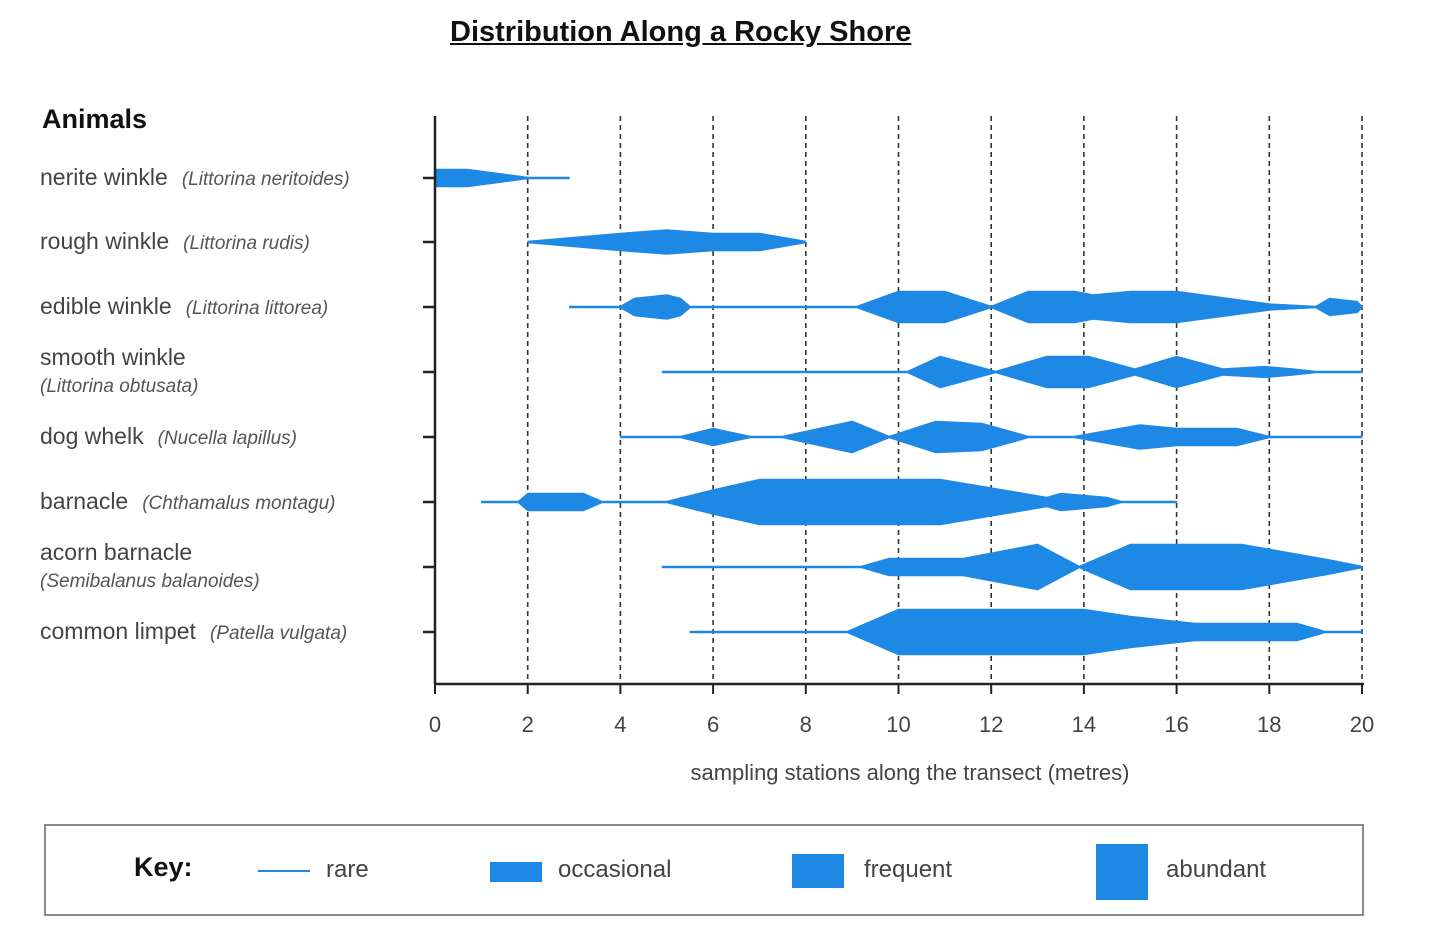 Image resolution: width=1440 pixels, height=936 pixels. I want to click on x-tick-label: 16, so click(1176, 724).